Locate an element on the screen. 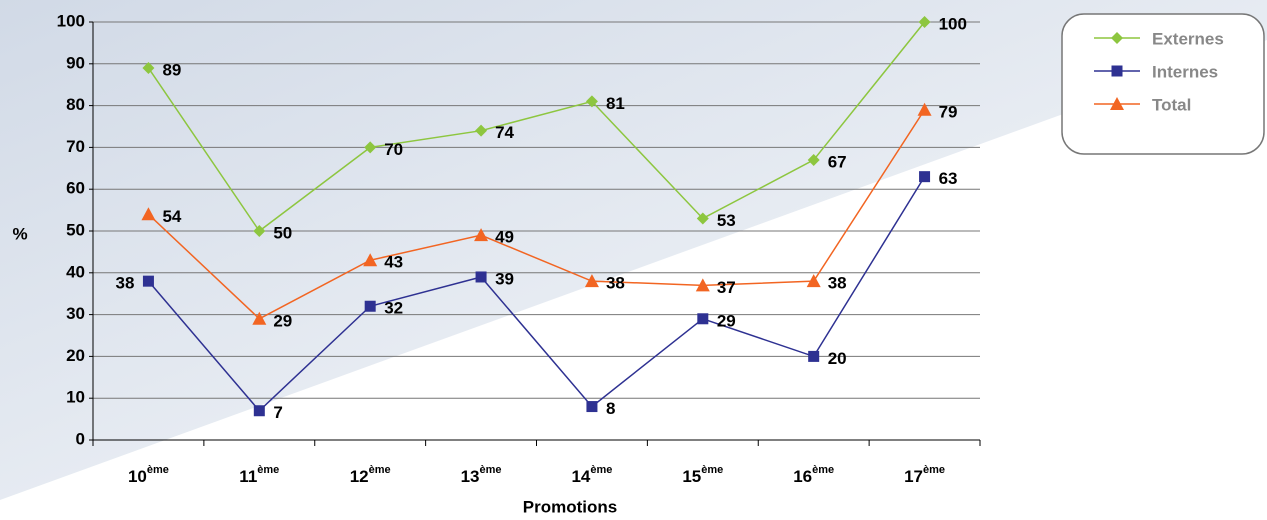 This screenshot has width=1267, height=520. y-tick-label: 50 is located at coordinates (75, 229).